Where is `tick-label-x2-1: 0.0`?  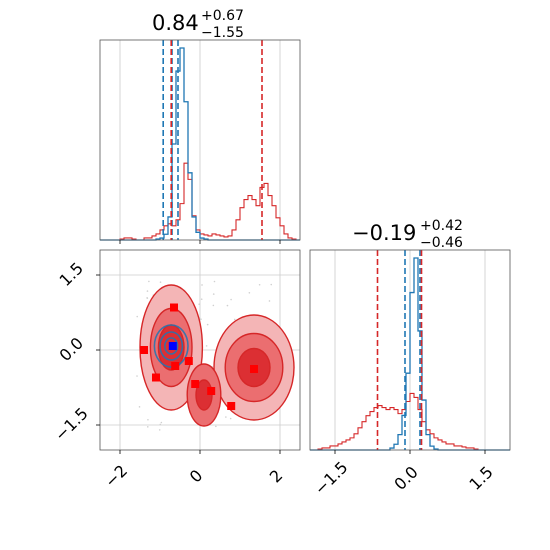 tick-label-x2-1: 0.0 is located at coordinates (405, 477).